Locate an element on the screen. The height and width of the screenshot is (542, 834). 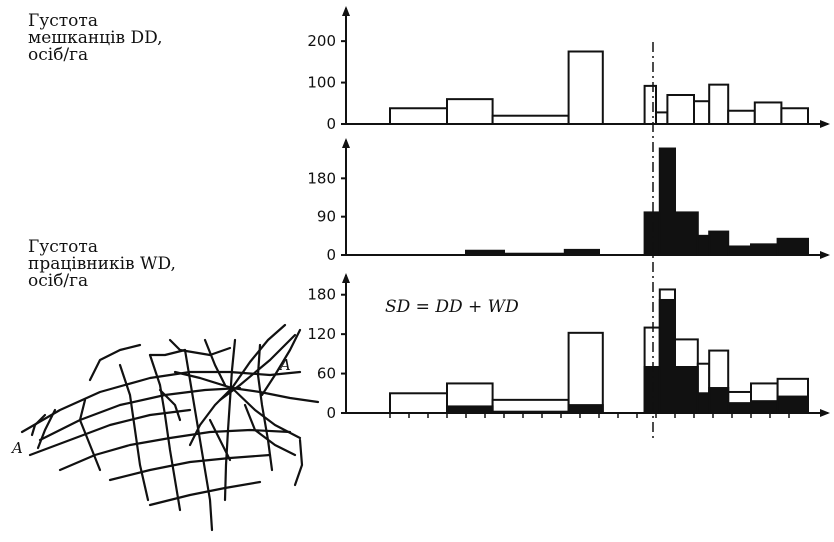
map-label-left: A is located at coordinates (16, 448).